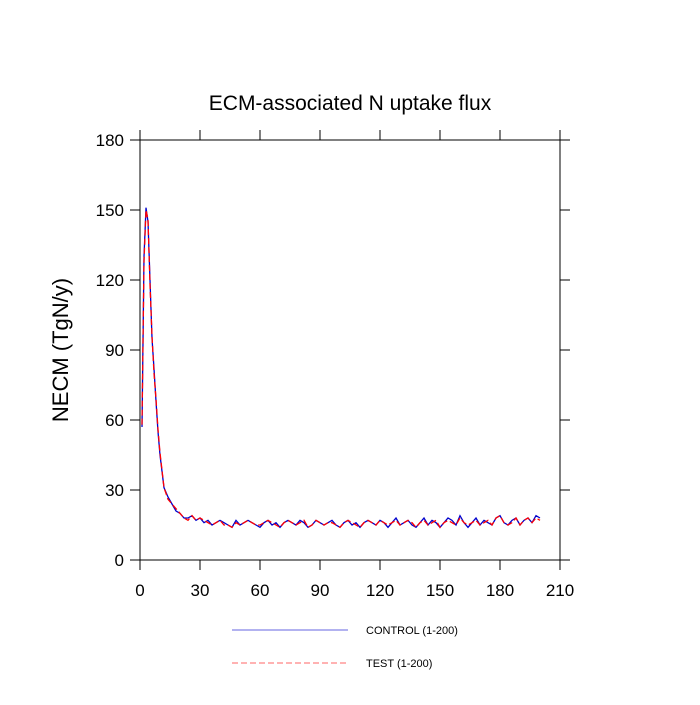 This screenshot has height=705, width=700. Describe the element at coordinates (114, 350) in the screenshot. I see `y-tick-label: 90` at that location.